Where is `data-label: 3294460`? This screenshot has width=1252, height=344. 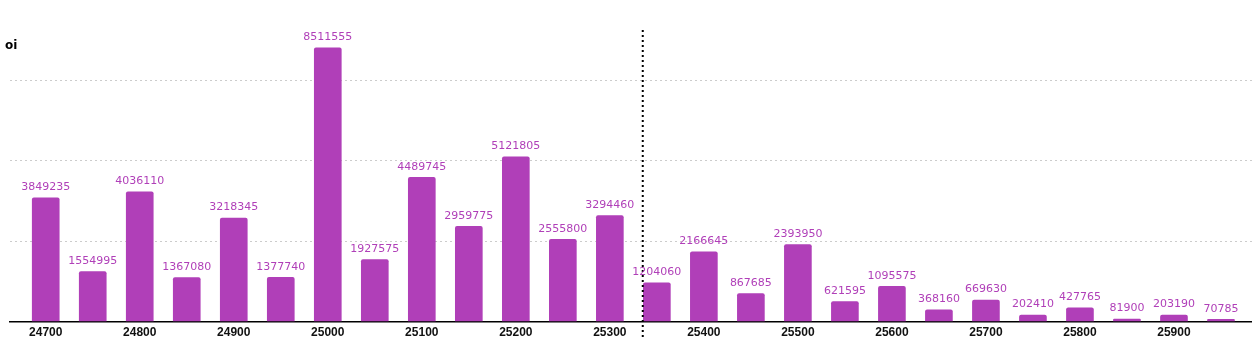 data-label: 3294460 is located at coordinates (610, 205).